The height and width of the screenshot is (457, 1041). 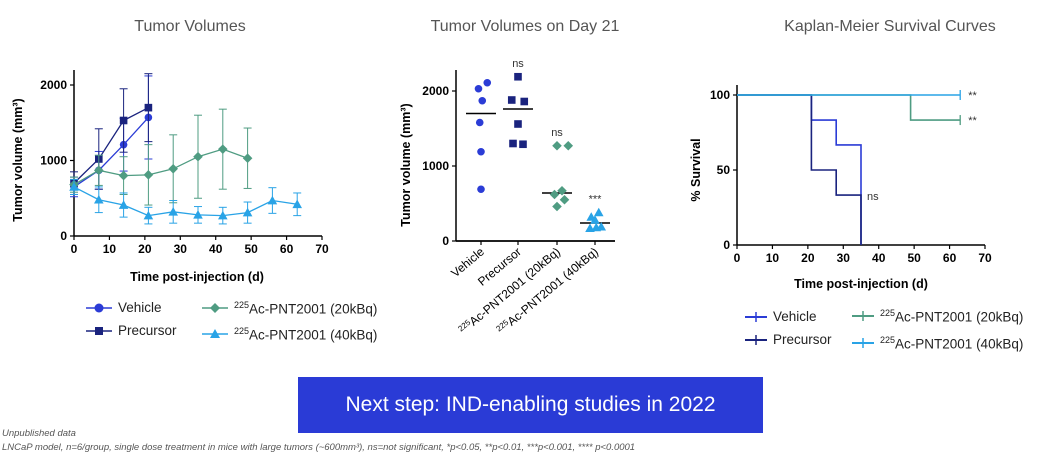 What do you see at coordinates (914, 258) in the screenshot?
I see `chart3-x-tick-label: 50` at bounding box center [914, 258].